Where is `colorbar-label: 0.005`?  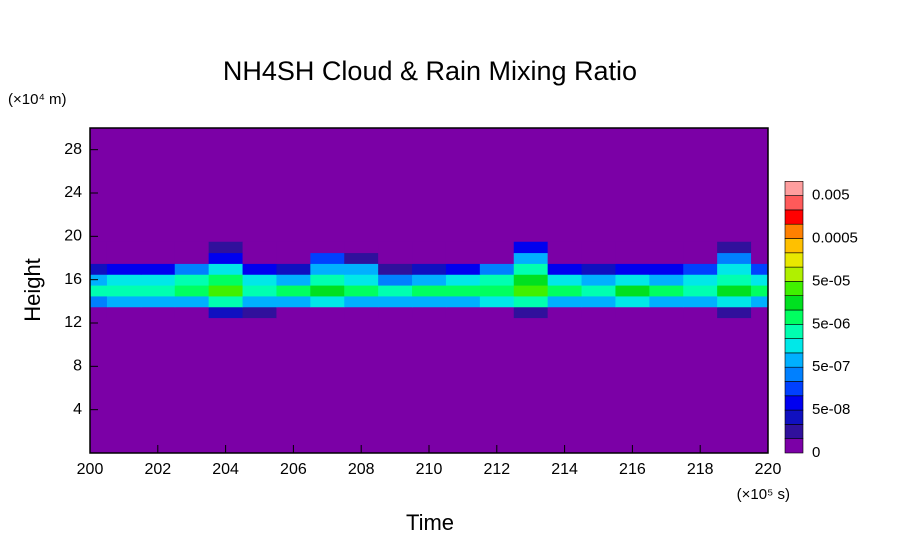
colorbar-label: 0.005 is located at coordinates (831, 195).